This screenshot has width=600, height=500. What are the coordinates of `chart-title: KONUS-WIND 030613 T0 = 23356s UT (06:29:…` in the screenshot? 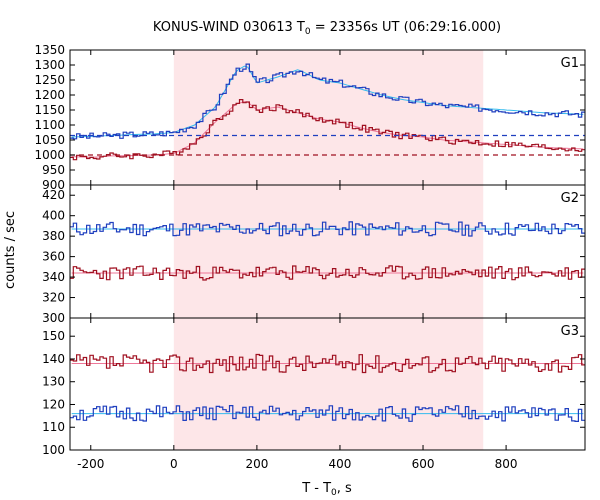 It's located at (327, 28).